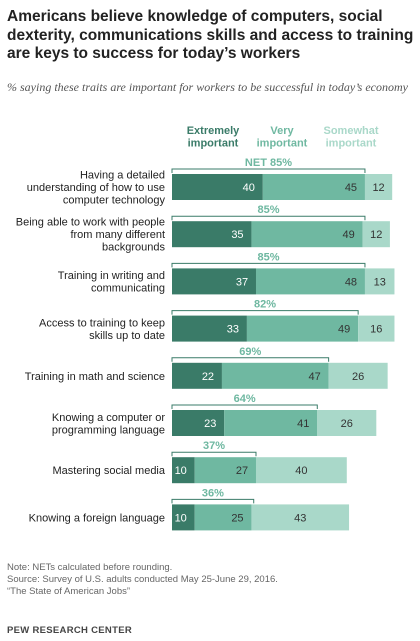  I want to click on bar-value-label: 16, so click(376, 330).